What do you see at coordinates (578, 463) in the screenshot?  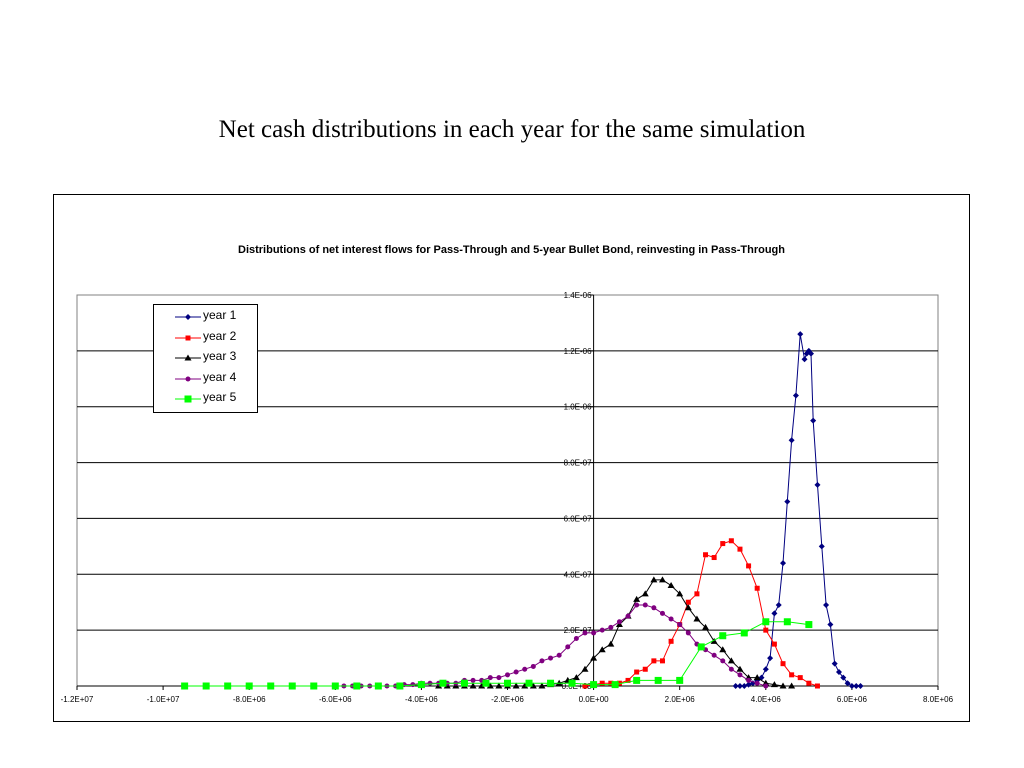 I see `y-tick-label: 8.0E-07` at bounding box center [578, 463].